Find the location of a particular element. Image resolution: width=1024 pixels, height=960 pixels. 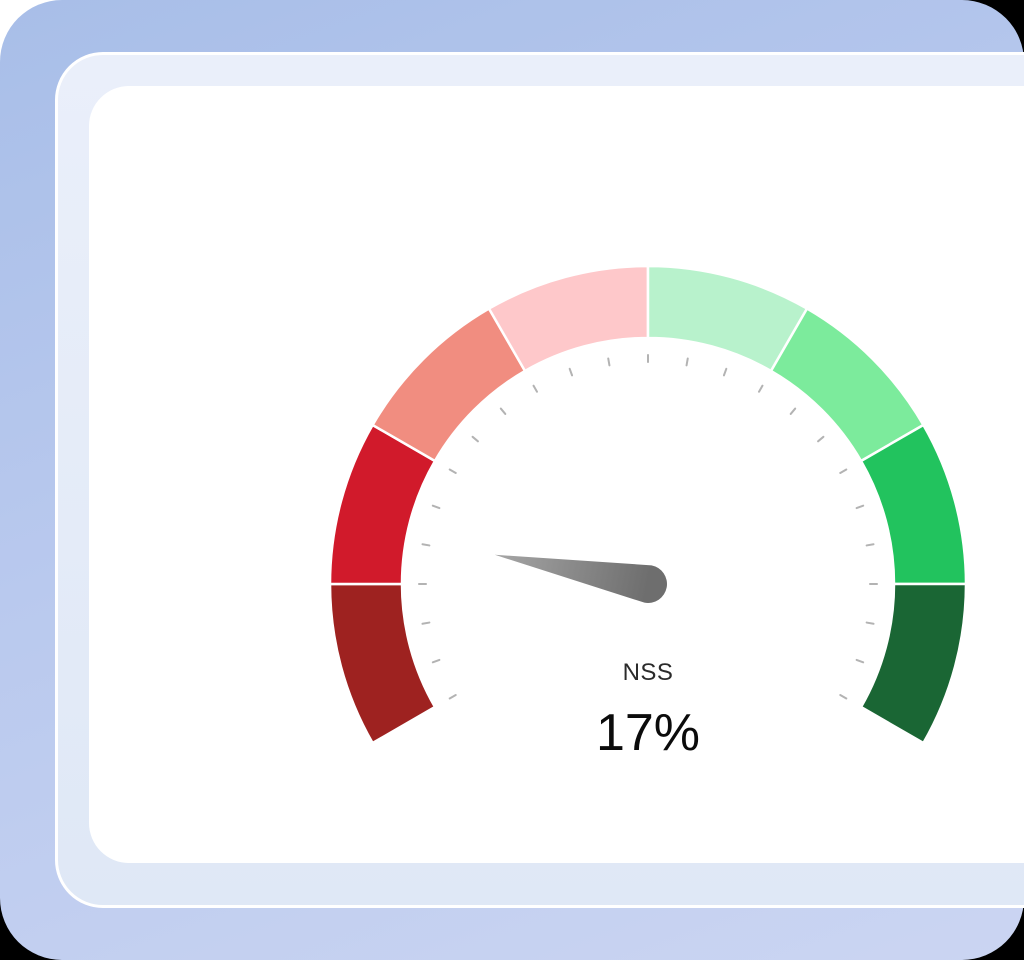

gauge-segment-1-dark-red is located at coordinates (382, 663).